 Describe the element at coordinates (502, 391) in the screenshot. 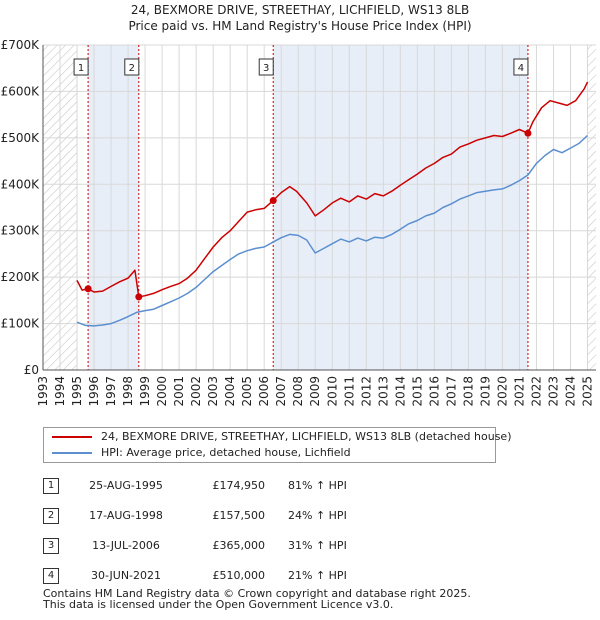

I see `x-tick-label: 2020` at that location.